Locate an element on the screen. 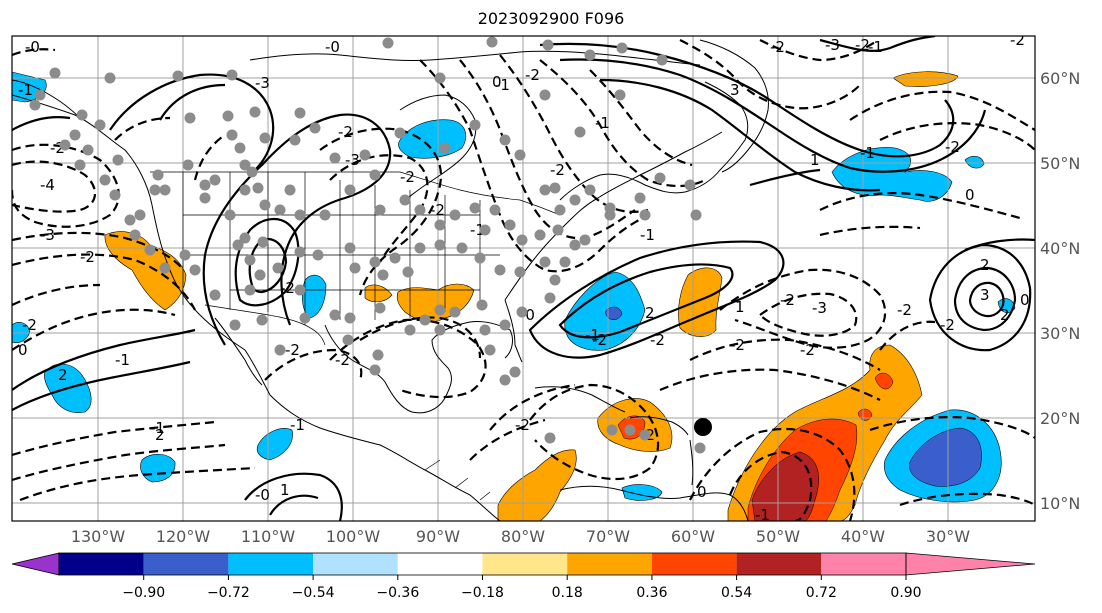  contour-caribbean4 is located at coordinates (137, 484).